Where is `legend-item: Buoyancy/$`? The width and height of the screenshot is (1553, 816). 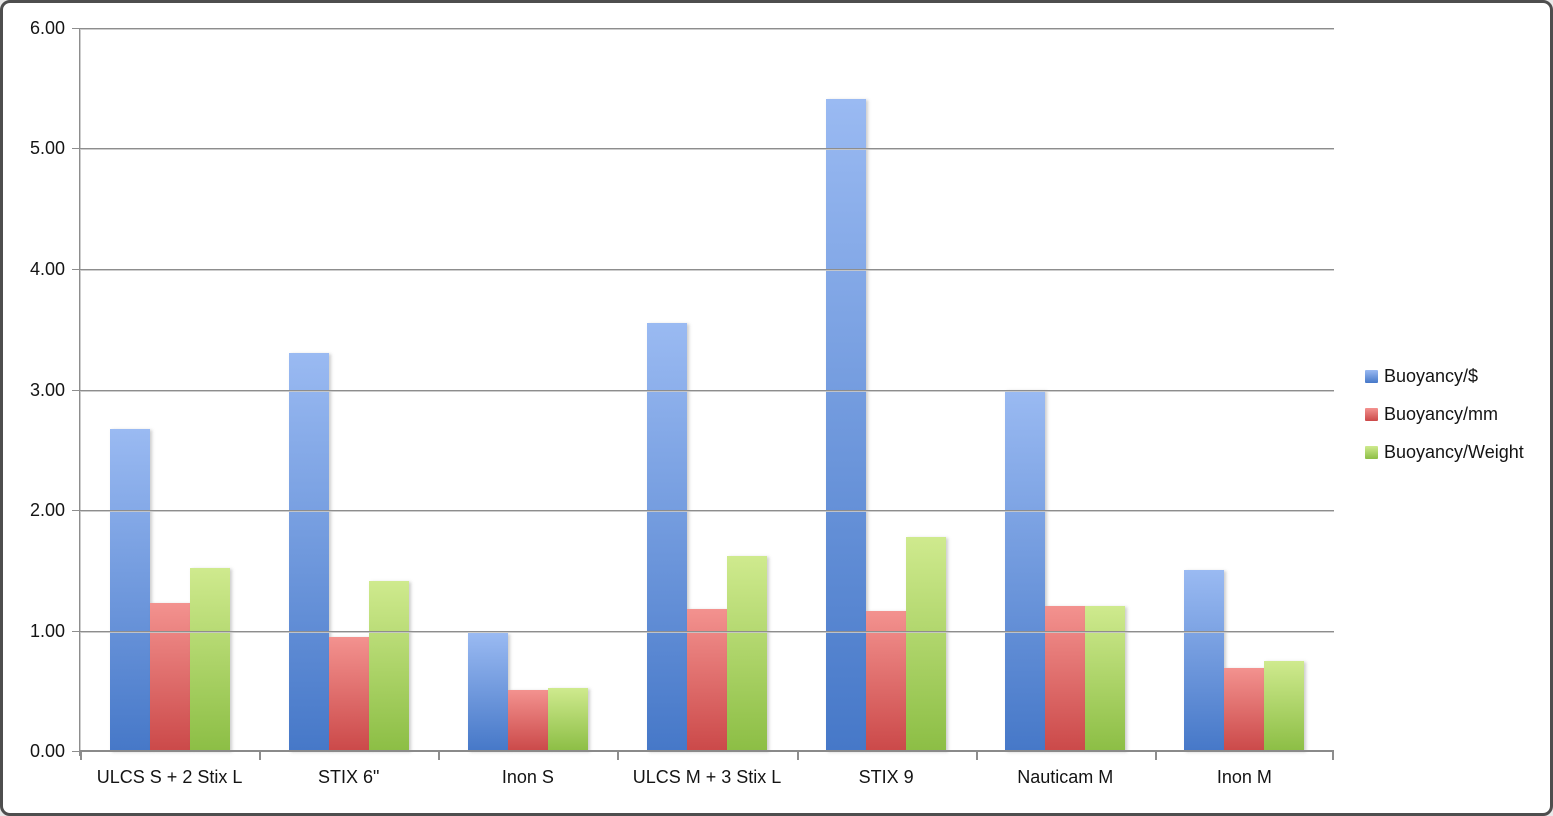
legend-item: Buoyancy/$ is located at coordinates (1444, 376).